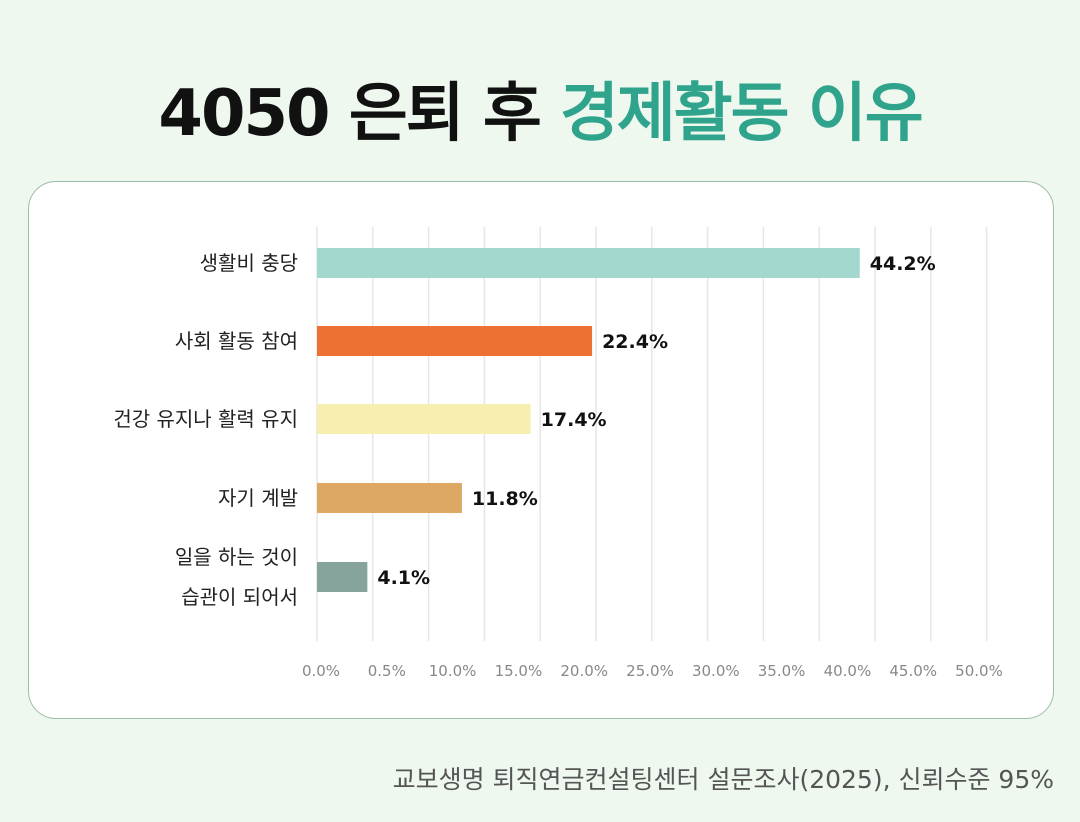  What do you see at coordinates (505, 499) in the screenshot?
I see `data-label: 11.8%` at bounding box center [505, 499].